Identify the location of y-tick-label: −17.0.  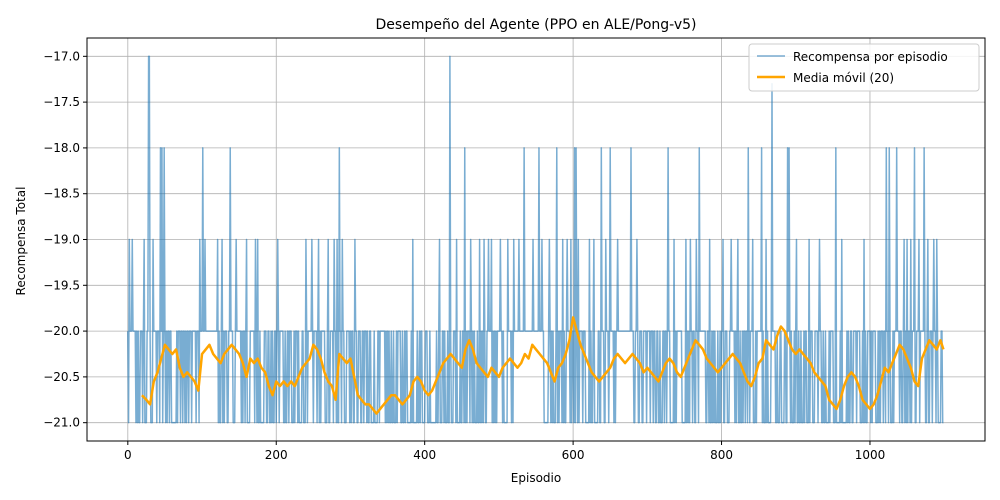
(61, 56).